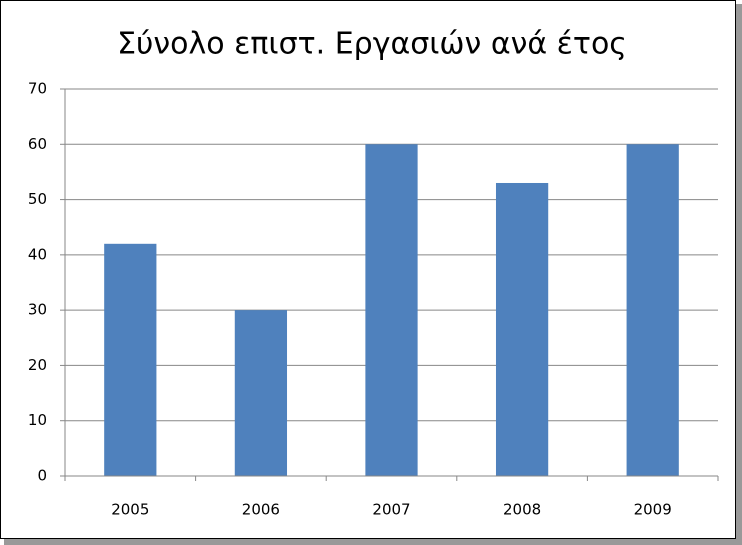 The image size is (742, 545). Describe the element at coordinates (42, 476) in the screenshot. I see `y-tick-label: 0` at that location.